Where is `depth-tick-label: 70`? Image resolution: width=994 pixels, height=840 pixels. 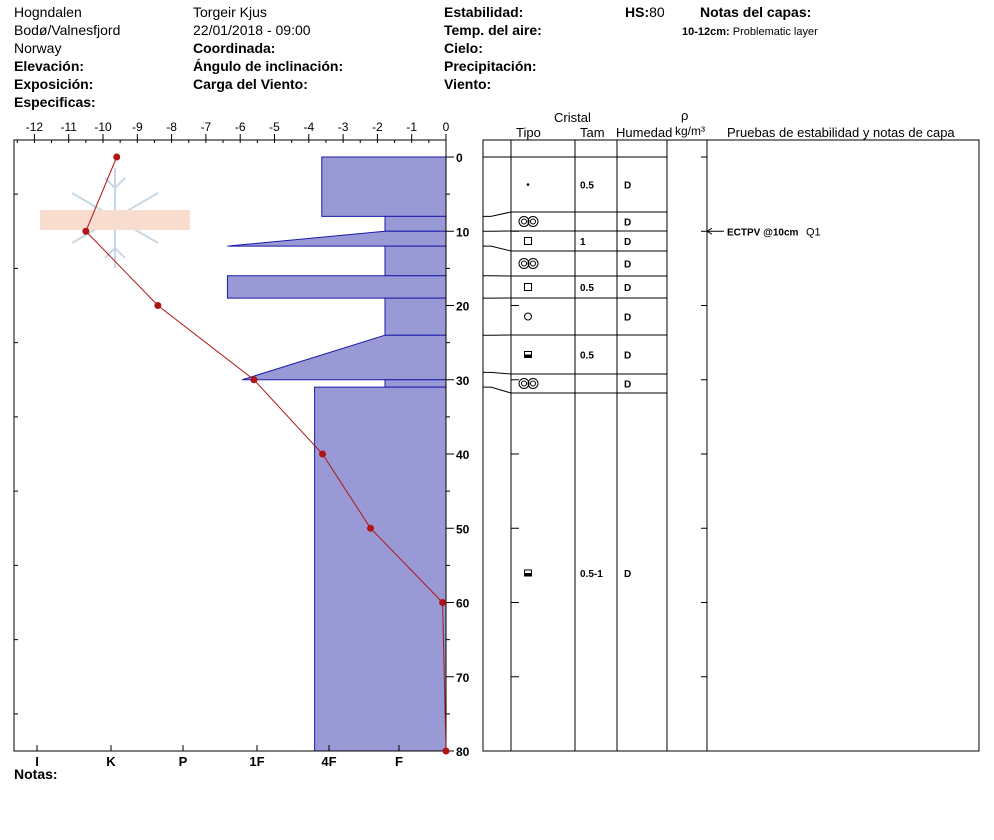
depth-tick-label: 70 is located at coordinates (463, 678).